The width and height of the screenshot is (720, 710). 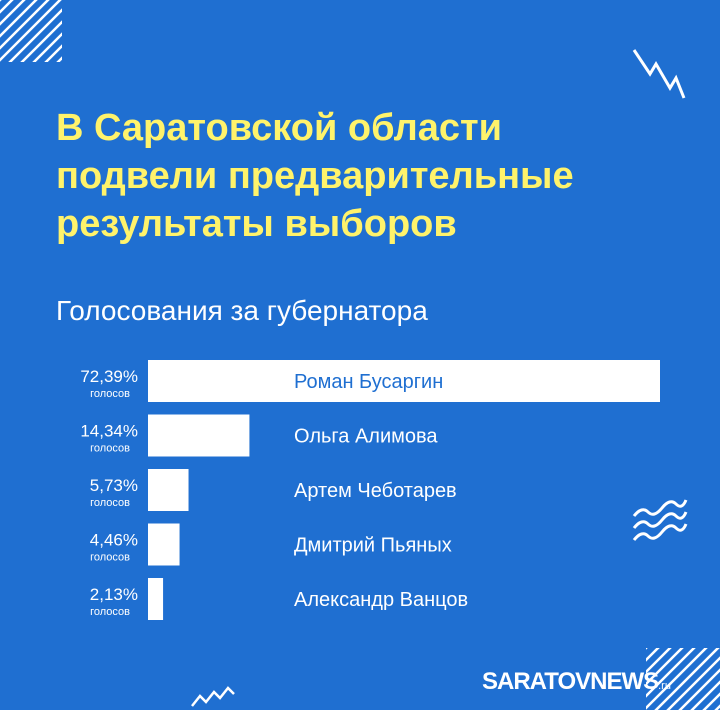 What do you see at coordinates (373, 546) in the screenshot?
I see `category-label-4: Дмитрий Пьяных` at bounding box center [373, 546].